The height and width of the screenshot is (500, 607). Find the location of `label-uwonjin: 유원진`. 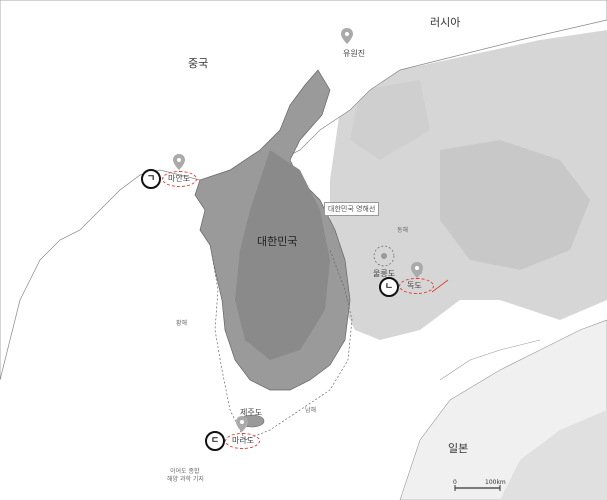

label-uwonjin: 유원진 is located at coordinates (354, 53).